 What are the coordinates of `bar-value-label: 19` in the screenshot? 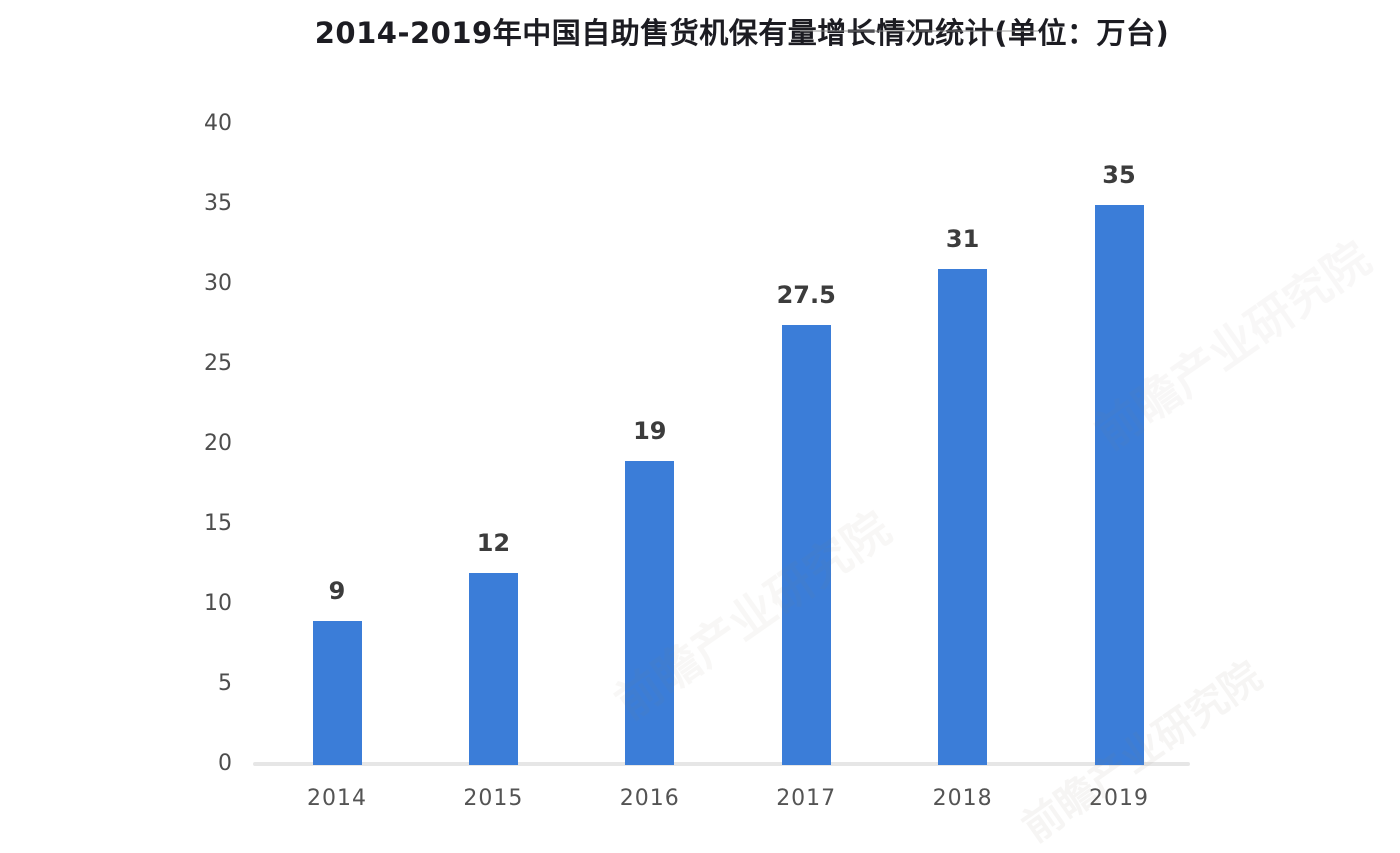 It's located at (650, 431).